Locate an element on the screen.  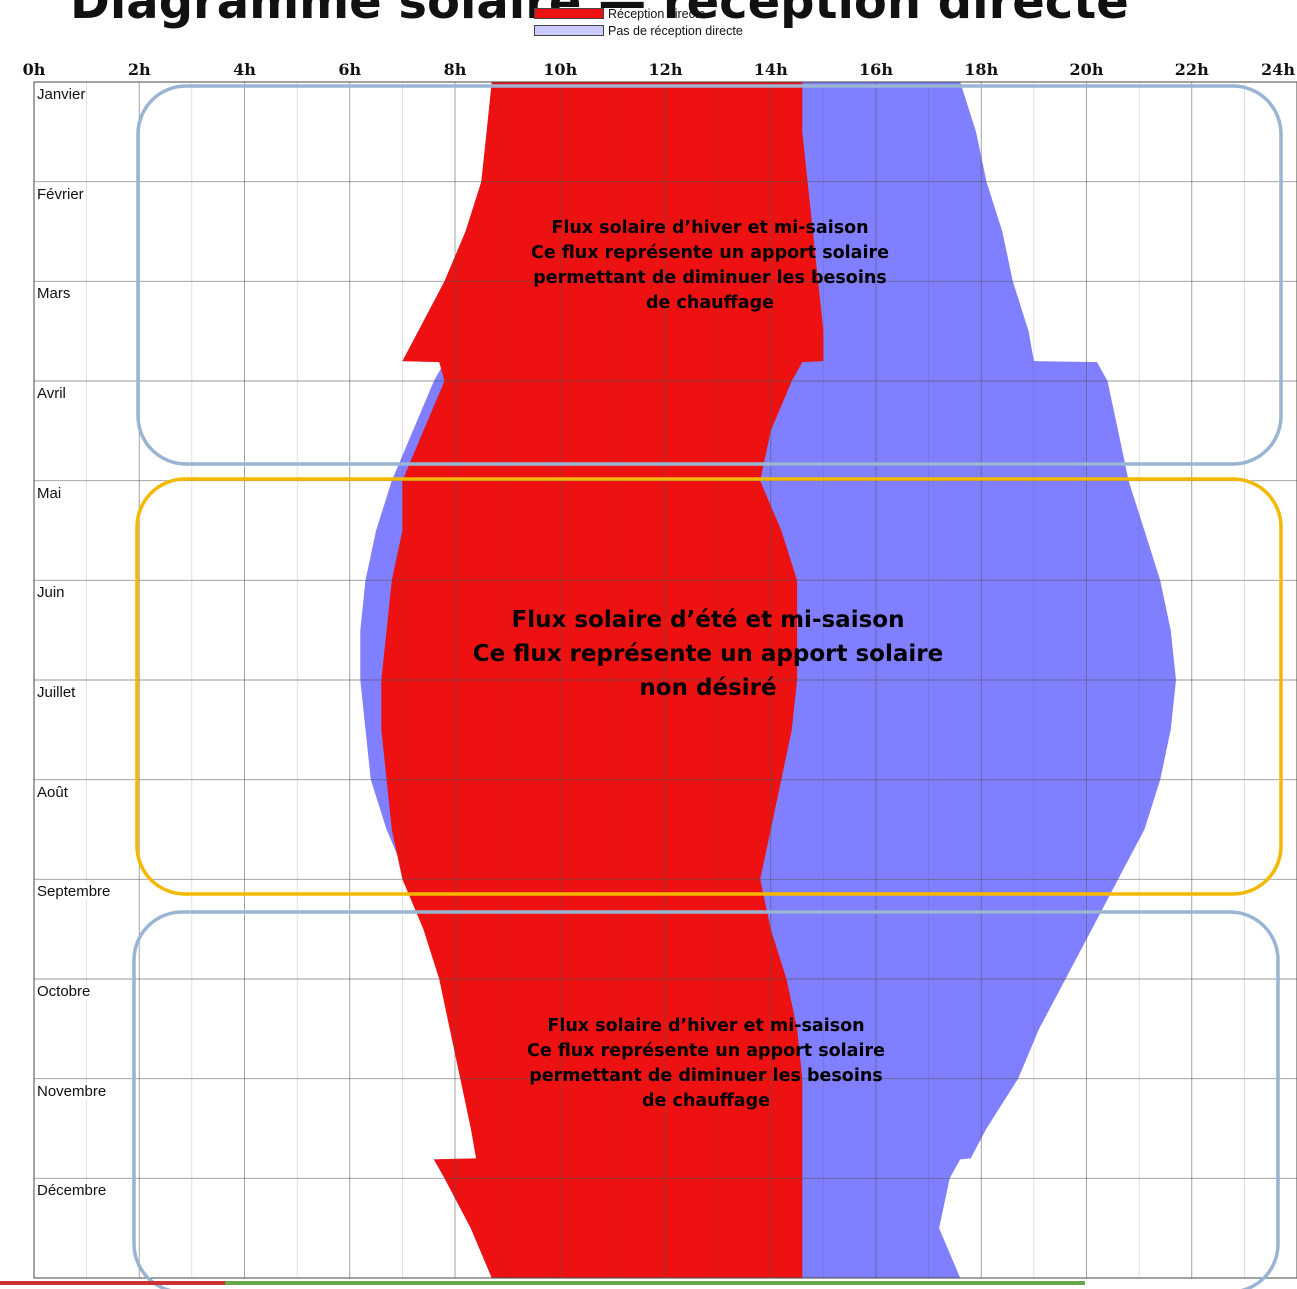
annotation-summer-line2: Ce flux représente un apport solaire is located at coordinates (708, 654).